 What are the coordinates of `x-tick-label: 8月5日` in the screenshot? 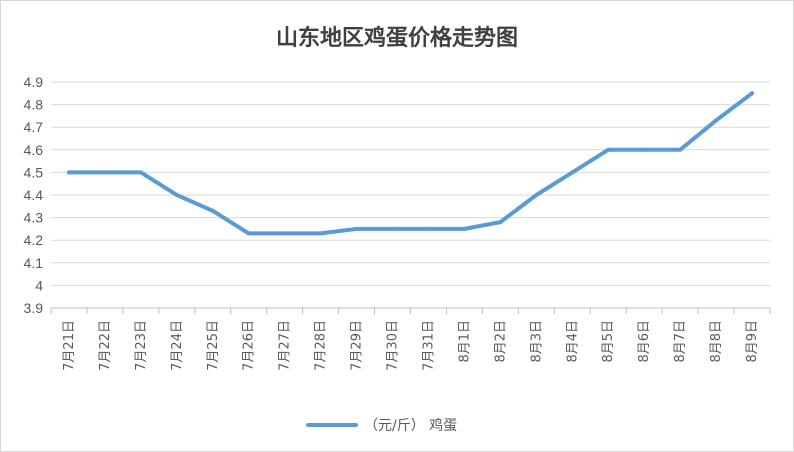 It's located at (608, 341).